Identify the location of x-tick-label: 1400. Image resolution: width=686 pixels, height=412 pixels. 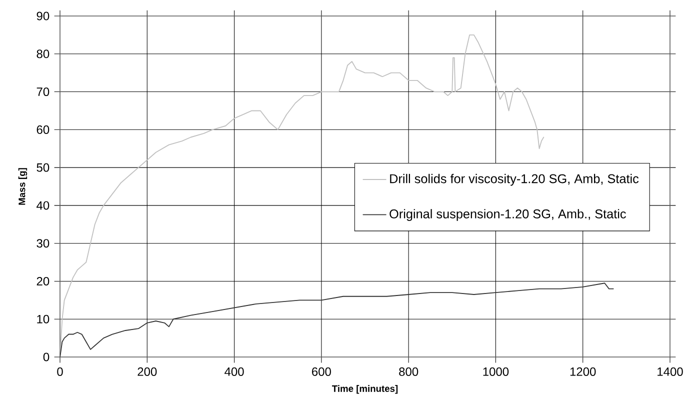
(670, 371).